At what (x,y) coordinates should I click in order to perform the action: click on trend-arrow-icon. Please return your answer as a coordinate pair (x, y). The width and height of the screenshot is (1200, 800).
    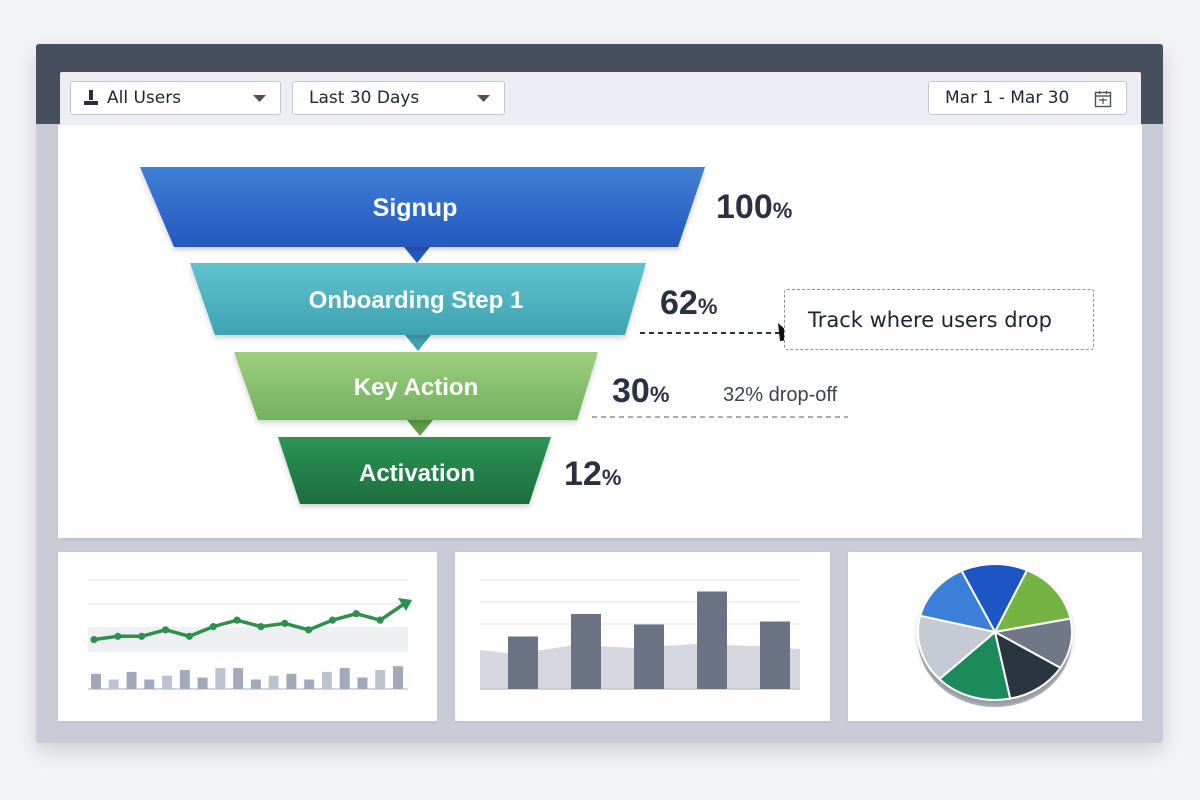
    Looking at the image, I should click on (405, 604).